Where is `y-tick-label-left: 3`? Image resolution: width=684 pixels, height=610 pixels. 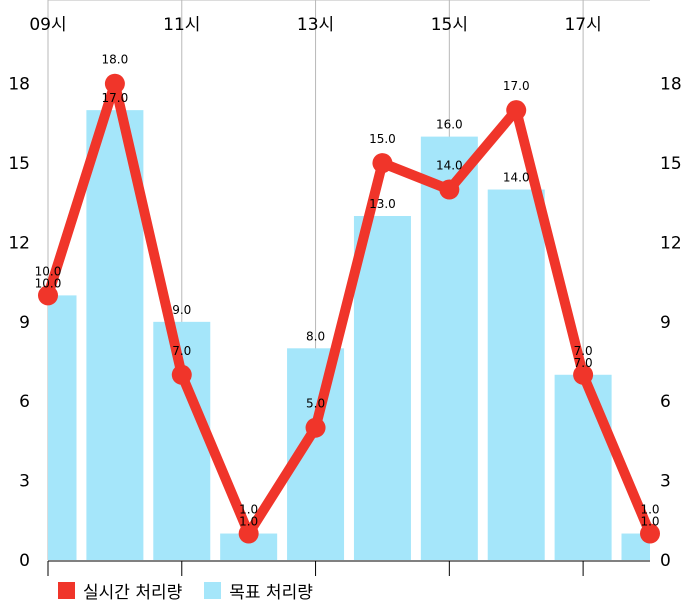 y-tick-label-left: 3 is located at coordinates (24, 482).